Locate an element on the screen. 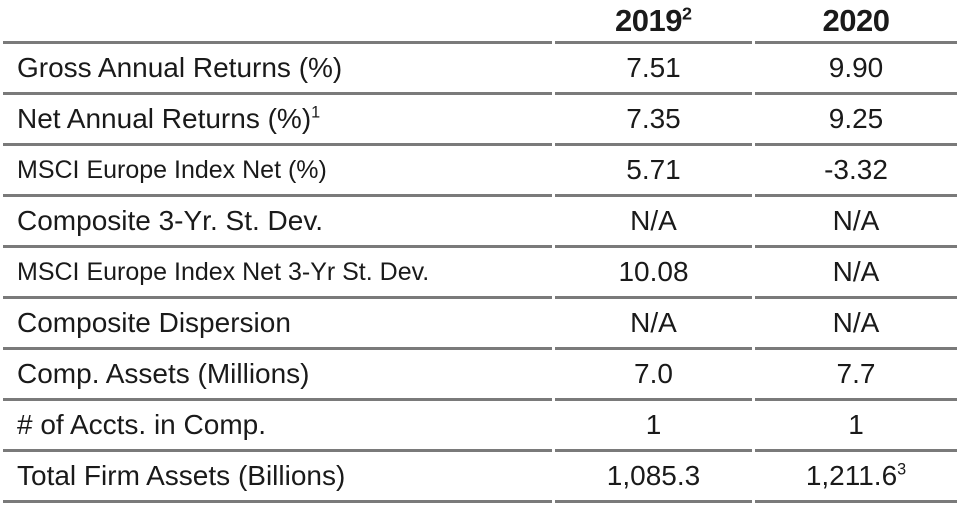  table-row: Gross Annual Returns (%) 7.51 9.90 is located at coordinates (480, 69).